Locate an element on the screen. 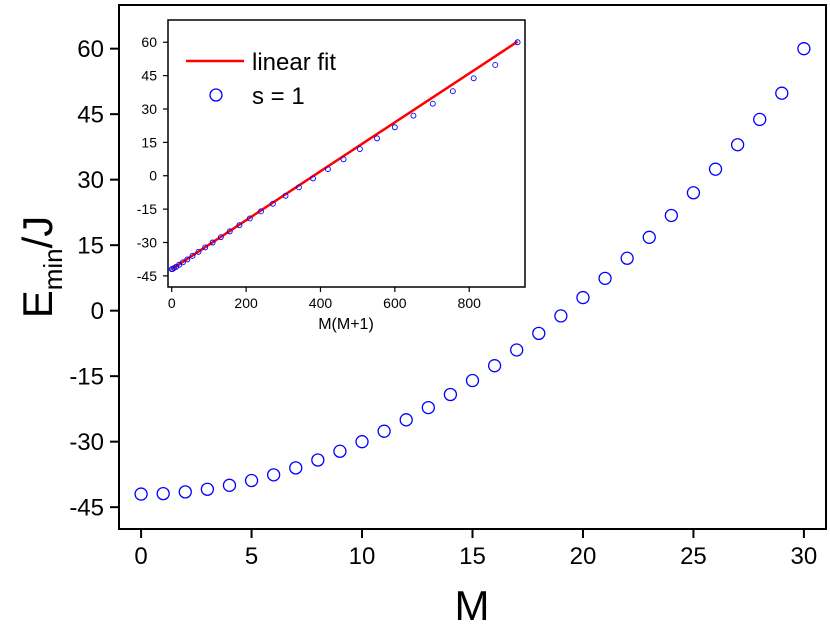  inset-y-tick-label: 0 is located at coordinates (153, 176).